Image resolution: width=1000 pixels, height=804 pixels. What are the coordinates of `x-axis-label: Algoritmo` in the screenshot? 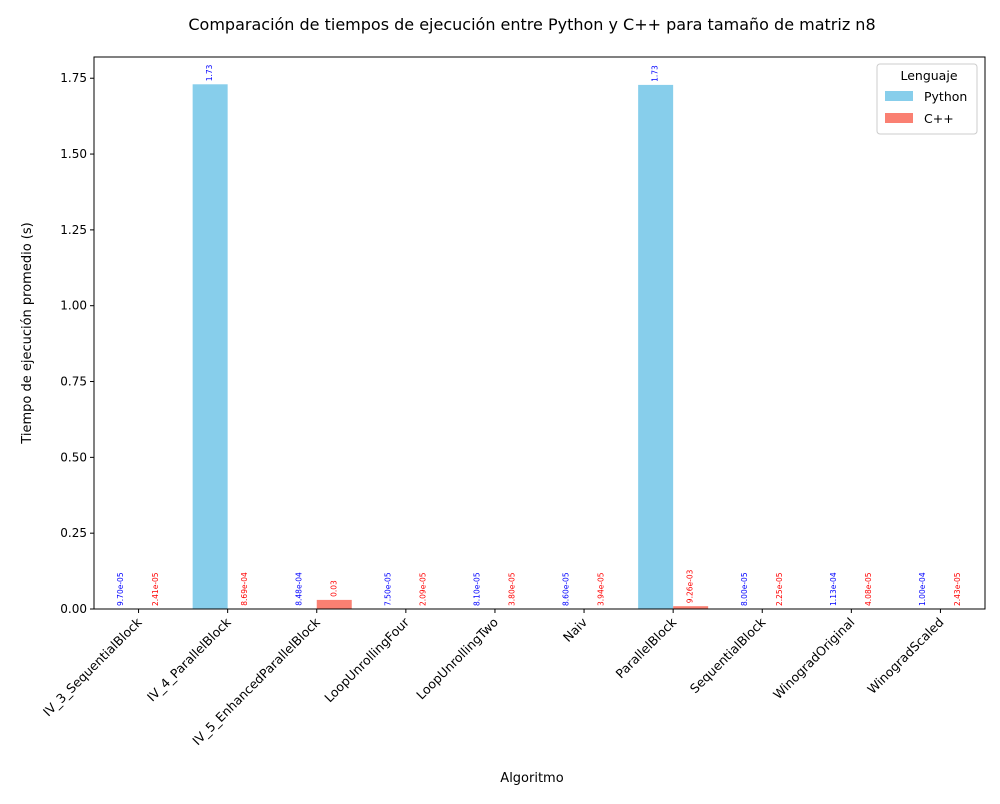 It's located at (531, 778).